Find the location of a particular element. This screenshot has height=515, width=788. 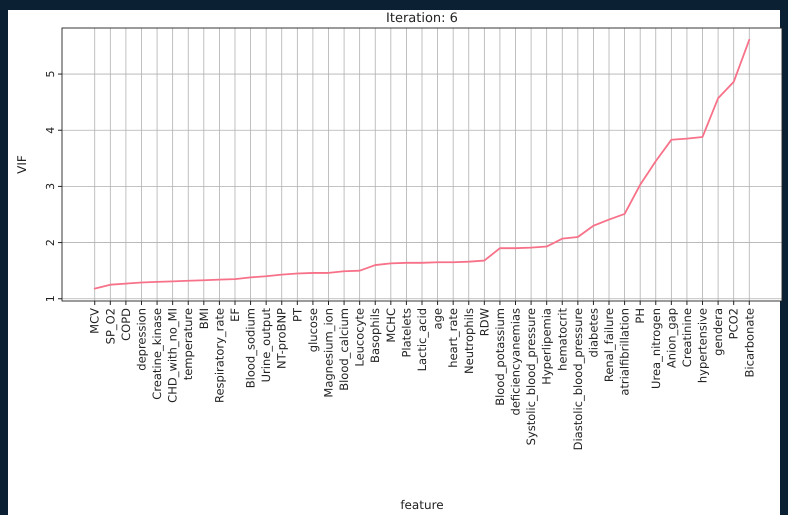

x-tick-label: BMI is located at coordinates (203, 319).